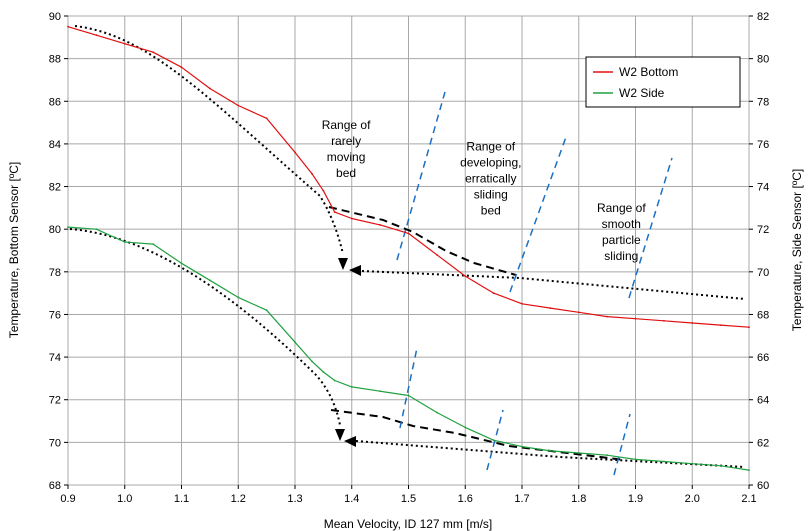  Describe the element at coordinates (350, 441) in the screenshot. I see `arrowhead-side-left` at that location.